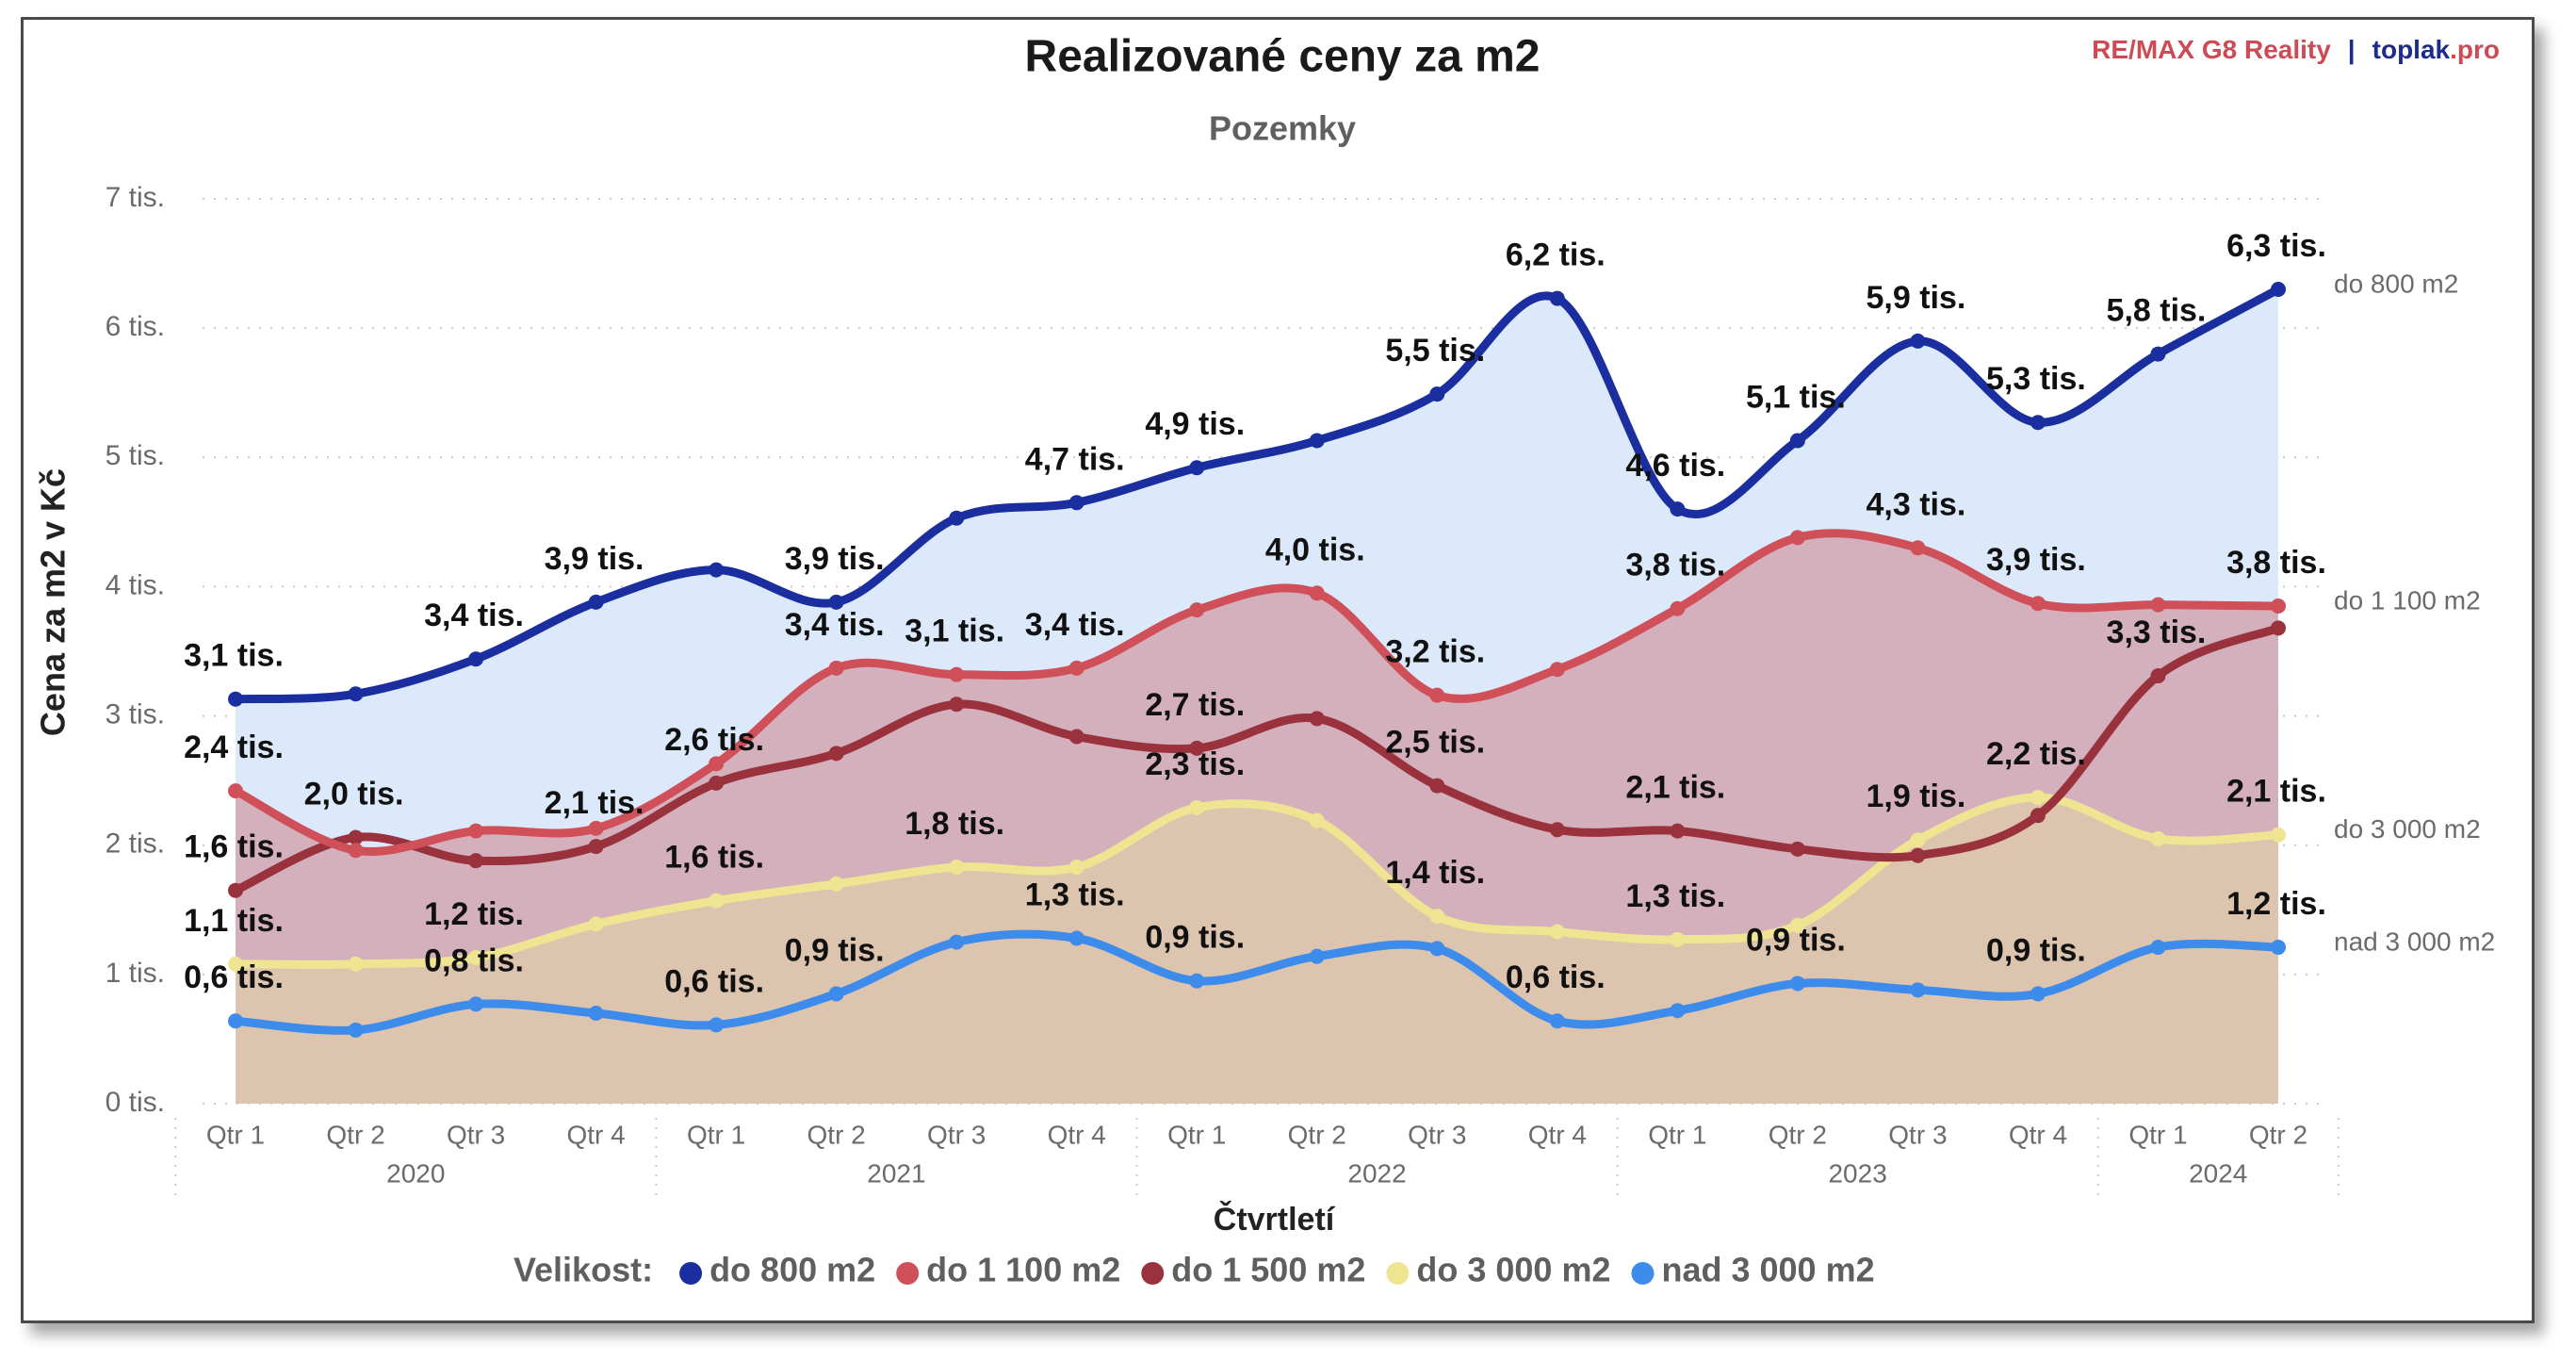  What do you see at coordinates (583, 1270) in the screenshot?
I see `legend-title: Velikost:` at bounding box center [583, 1270].